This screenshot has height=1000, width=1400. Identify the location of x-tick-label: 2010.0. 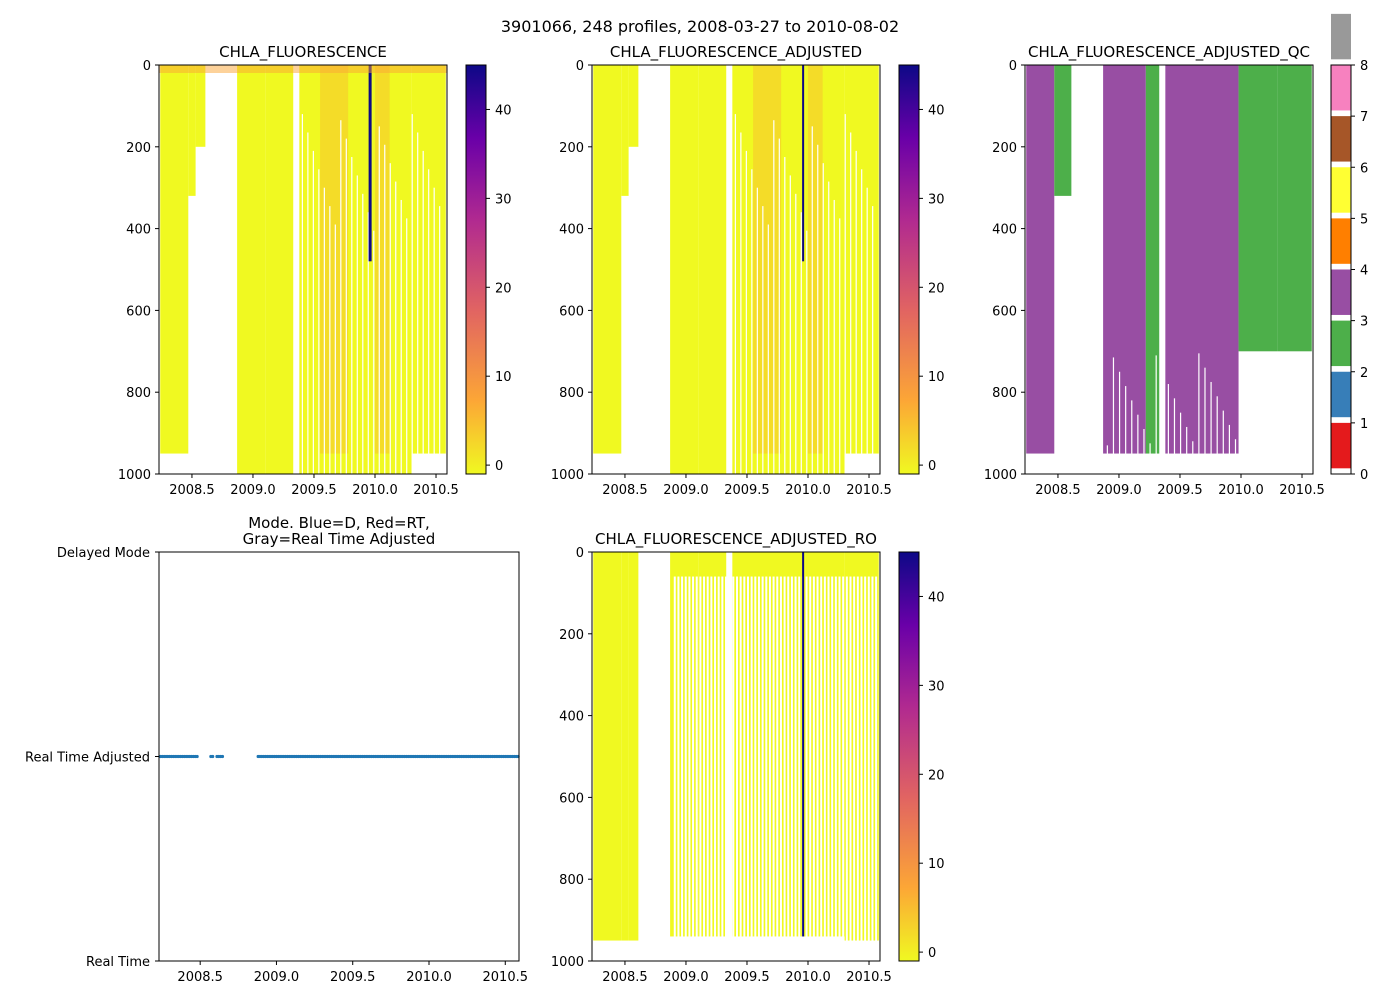
(429, 977).